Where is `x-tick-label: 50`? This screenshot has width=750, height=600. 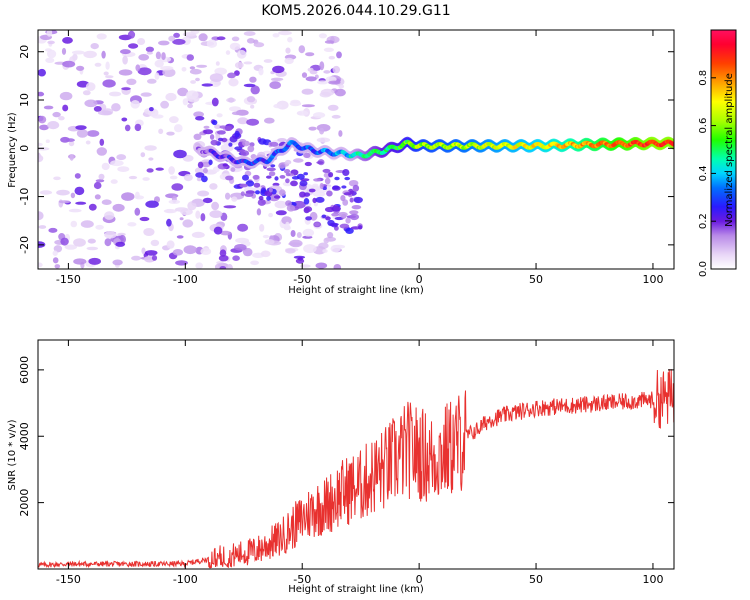
x-tick-label: 50 is located at coordinates (536, 579).